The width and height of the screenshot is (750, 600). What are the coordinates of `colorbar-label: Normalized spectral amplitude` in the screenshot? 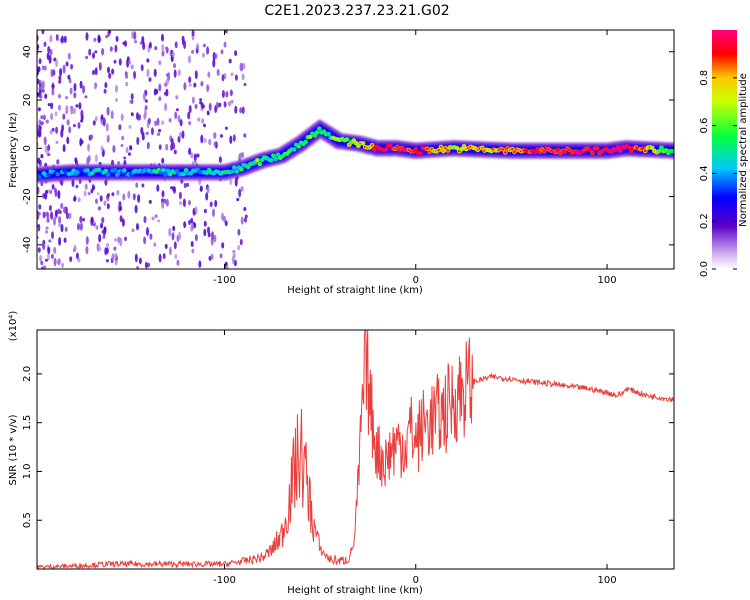 It's located at (743, 150).